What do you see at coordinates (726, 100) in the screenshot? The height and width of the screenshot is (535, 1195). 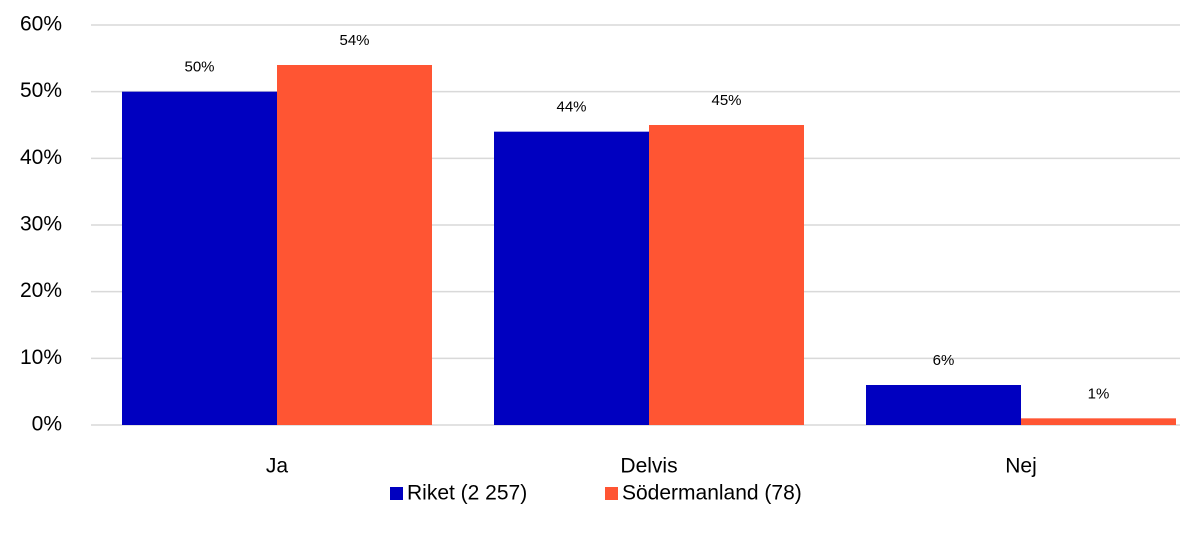 I see `data-label: 45%` at bounding box center [726, 100].